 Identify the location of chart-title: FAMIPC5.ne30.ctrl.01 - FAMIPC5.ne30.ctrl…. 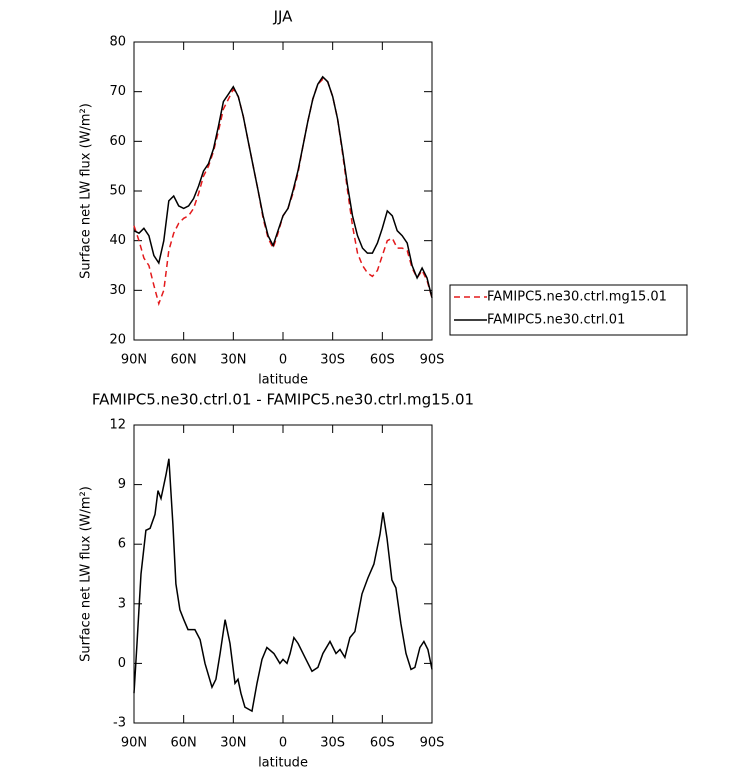
(283, 400).